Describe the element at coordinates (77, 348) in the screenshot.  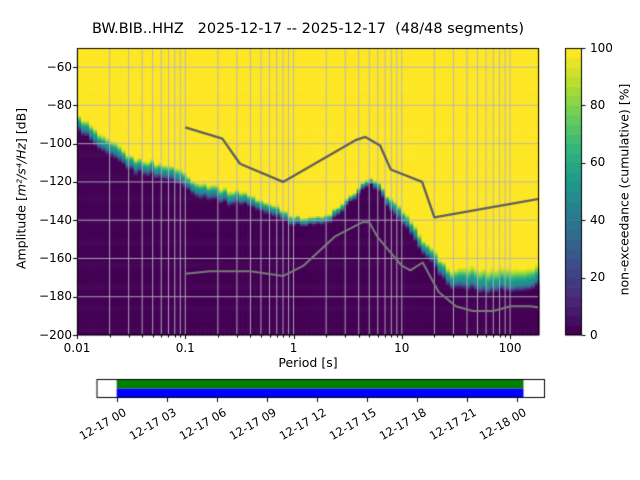
I see `x-tick-label: 0.01` at that location.